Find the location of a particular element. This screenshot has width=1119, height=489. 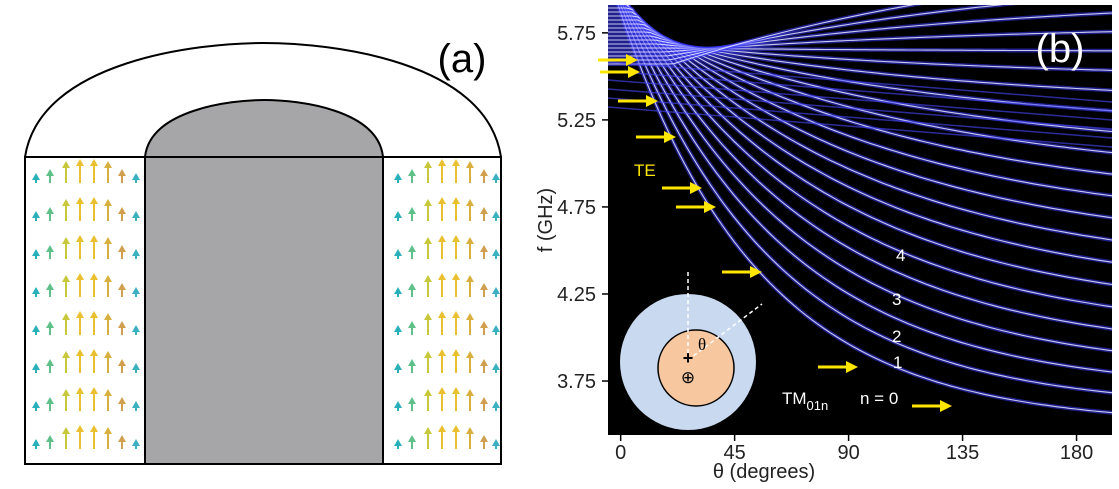

inset-theta: θ is located at coordinates (702, 344).